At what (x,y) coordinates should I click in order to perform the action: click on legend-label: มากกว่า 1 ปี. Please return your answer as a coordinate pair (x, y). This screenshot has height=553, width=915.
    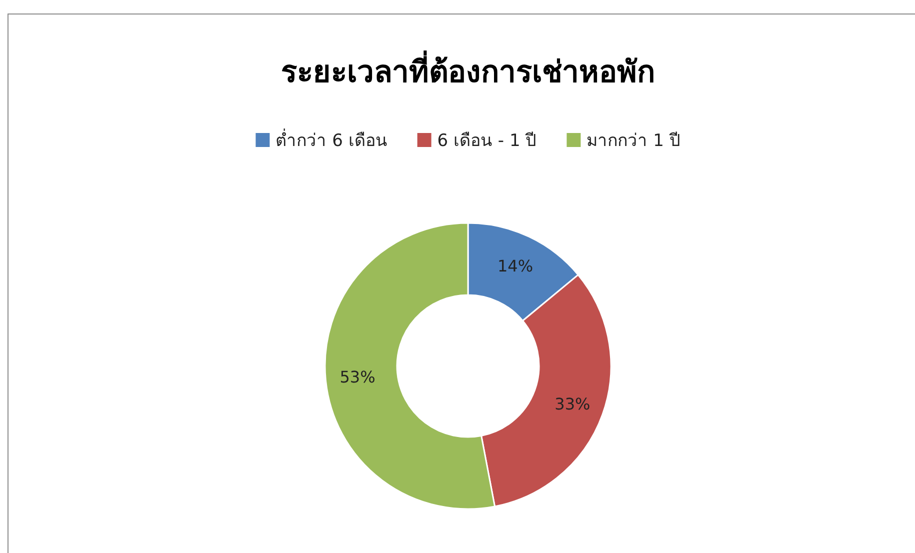
    Looking at the image, I should click on (633, 141).